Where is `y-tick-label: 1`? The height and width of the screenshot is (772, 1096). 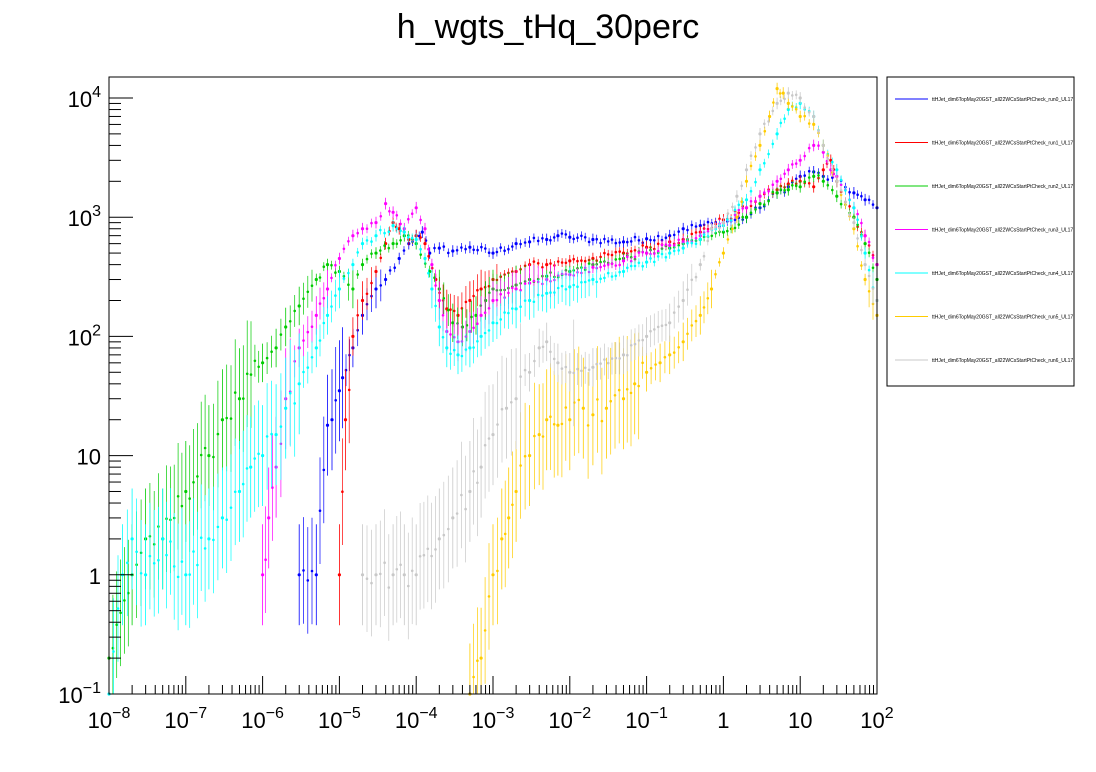 y-tick-label: 1 is located at coordinates (95, 576).